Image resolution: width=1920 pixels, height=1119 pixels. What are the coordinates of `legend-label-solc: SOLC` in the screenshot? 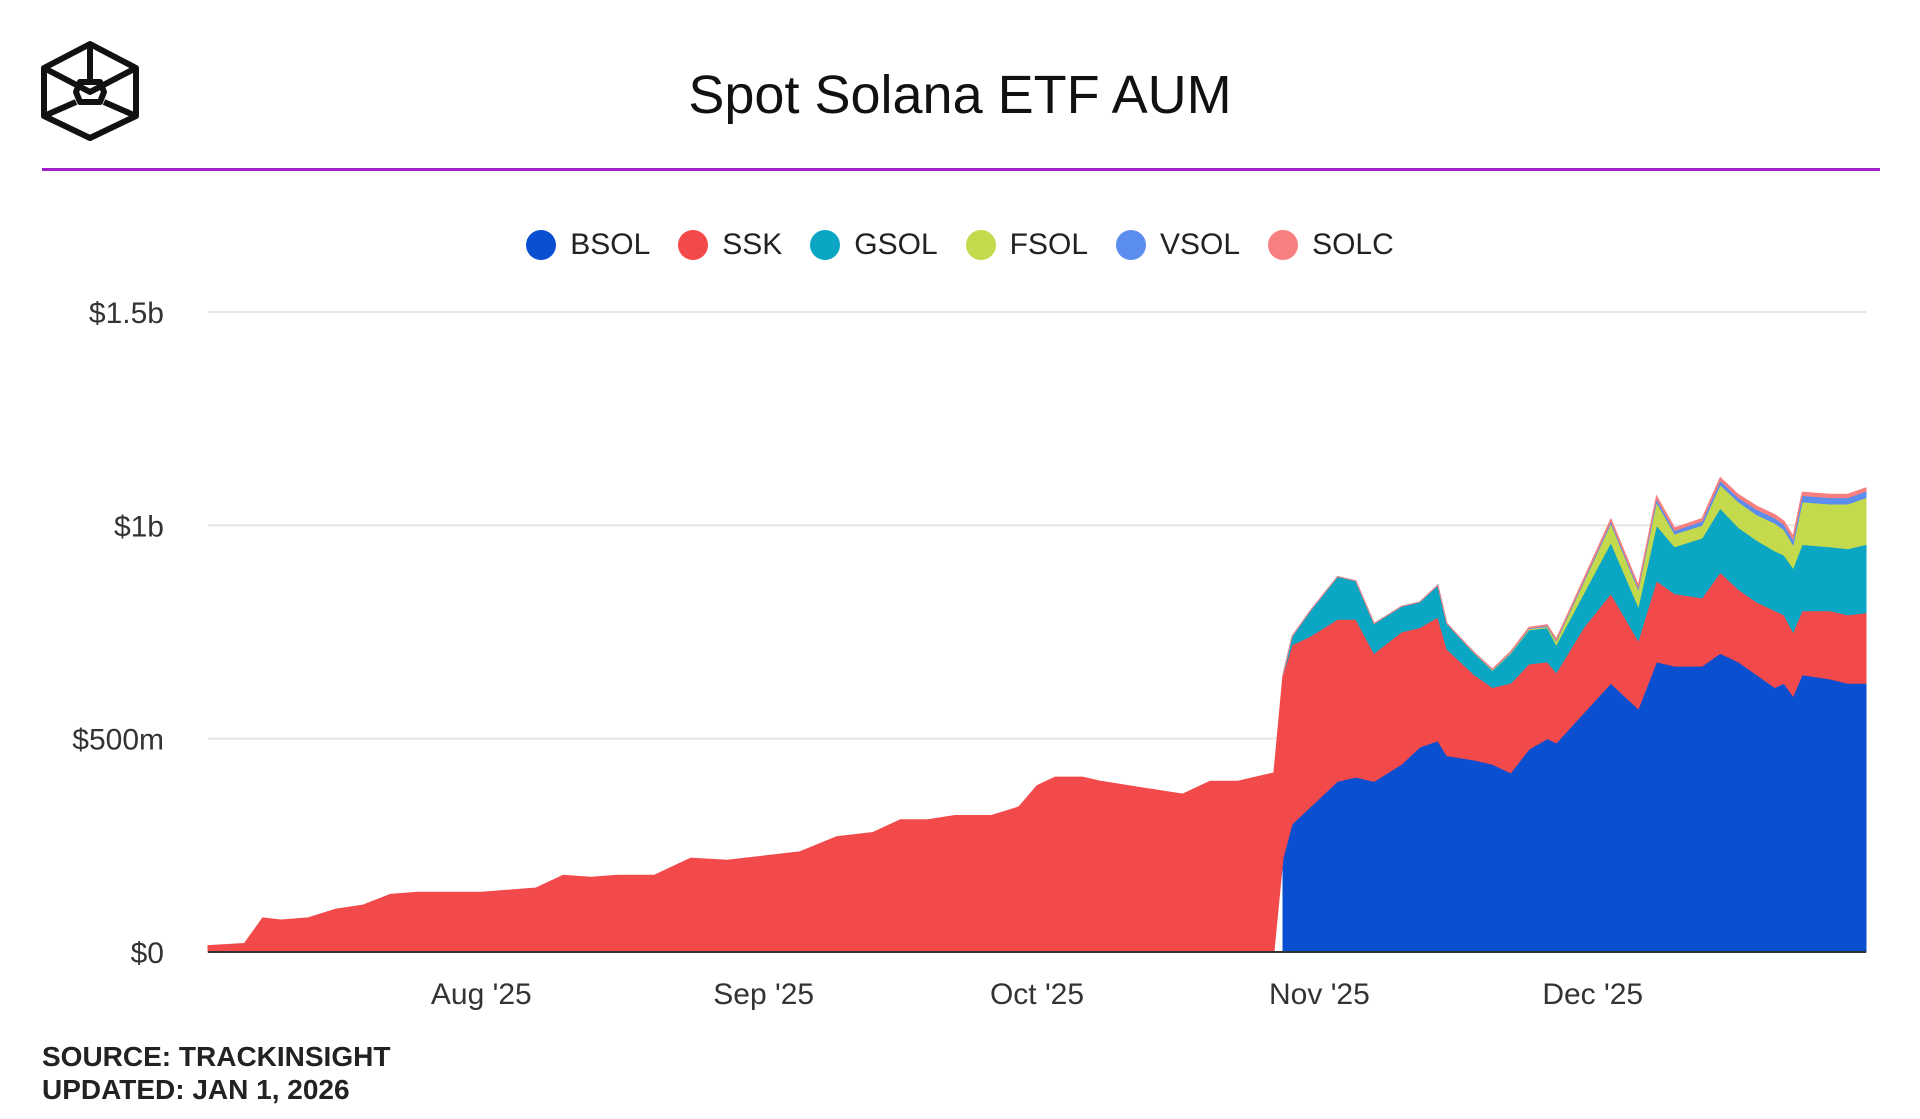 It's located at (1353, 244).